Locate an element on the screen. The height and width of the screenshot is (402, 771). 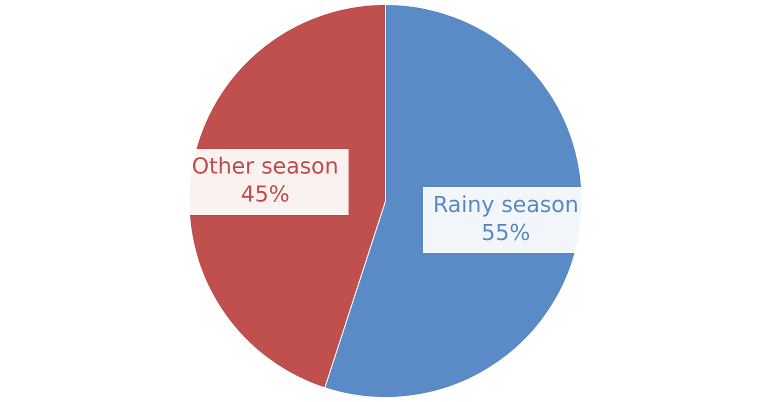
data-label: 45% is located at coordinates (265, 195).